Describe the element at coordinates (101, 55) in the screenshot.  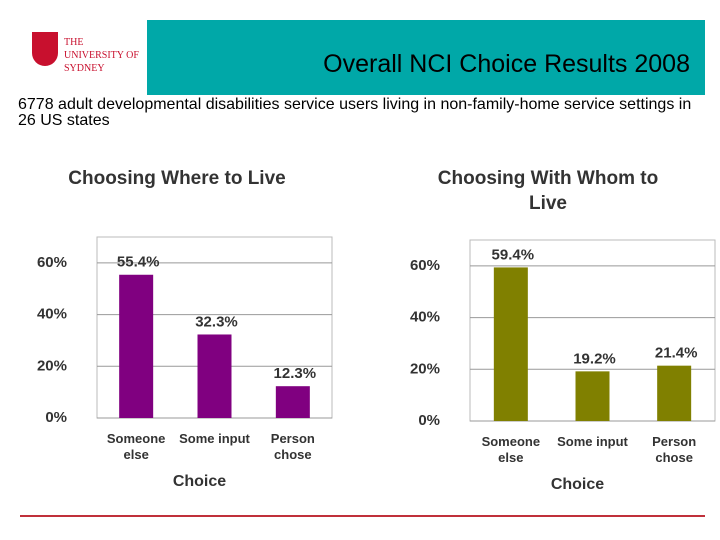
I see `logo-text: THE UNIVERSITY OF SYDNEY` at that location.